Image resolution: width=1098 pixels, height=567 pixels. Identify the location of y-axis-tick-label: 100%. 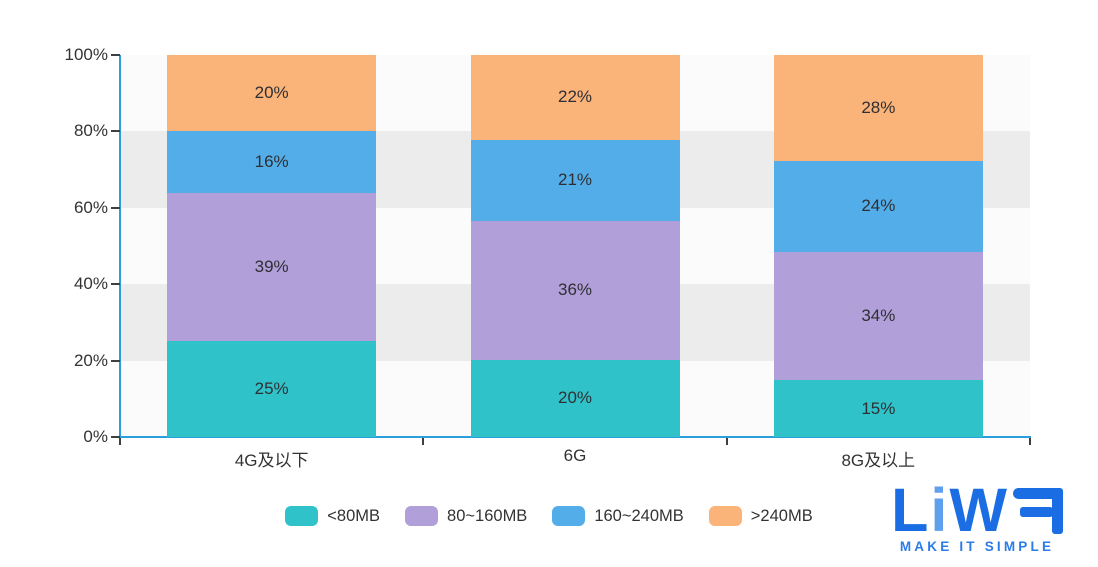
(86, 54).